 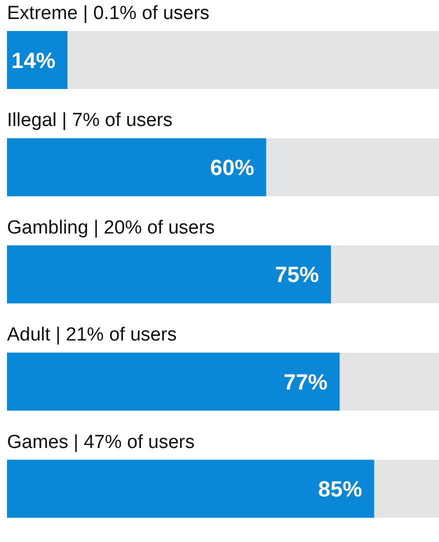 I want to click on y-tick-label: Adult | 21% of users, so click(x=92, y=335).